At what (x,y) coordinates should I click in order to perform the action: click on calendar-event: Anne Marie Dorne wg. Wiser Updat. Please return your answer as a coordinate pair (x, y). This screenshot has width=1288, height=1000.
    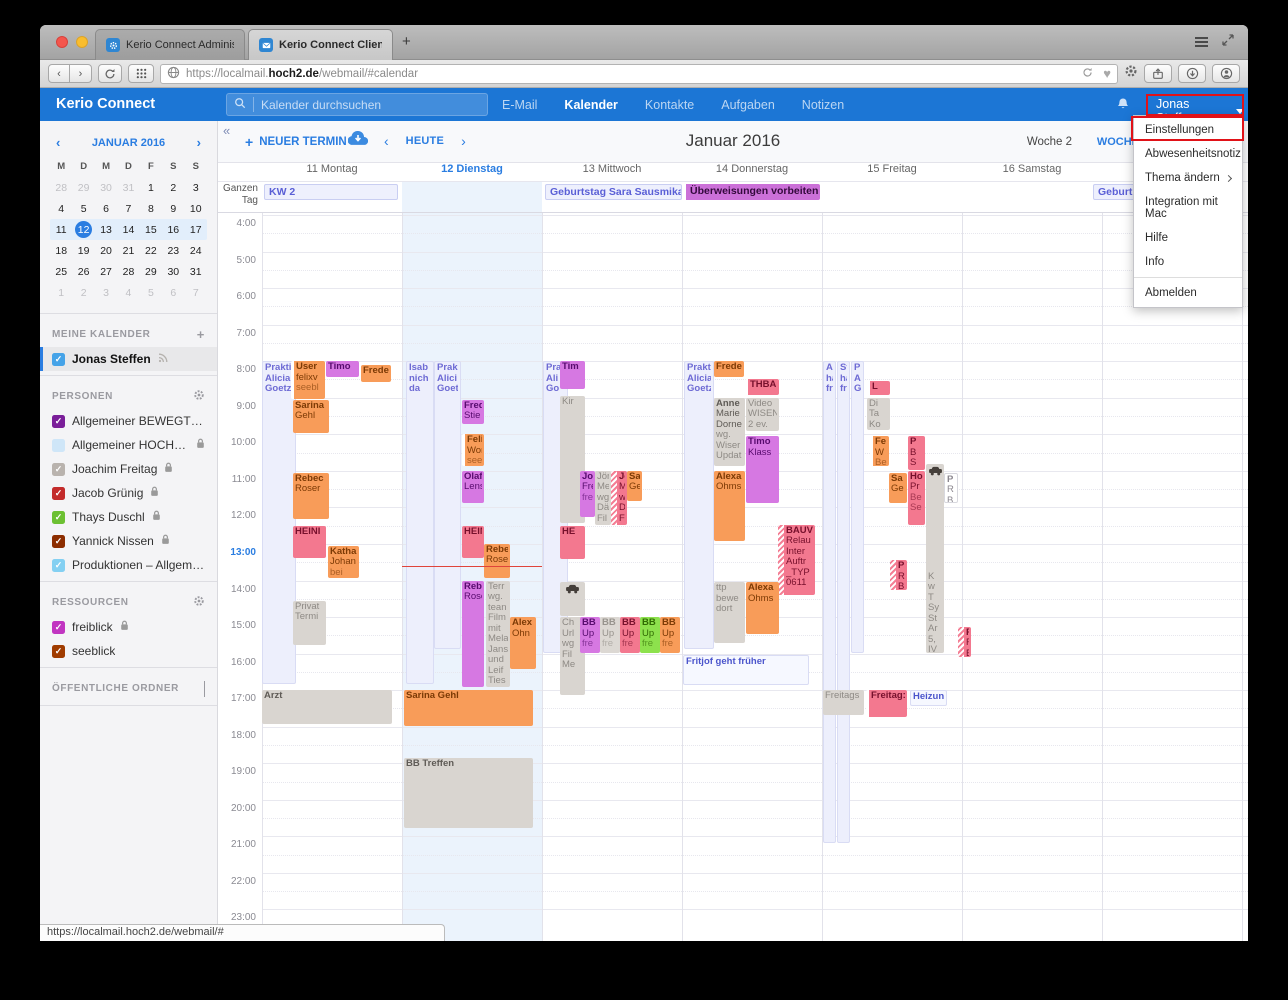
    Looking at the image, I should click on (729, 432).